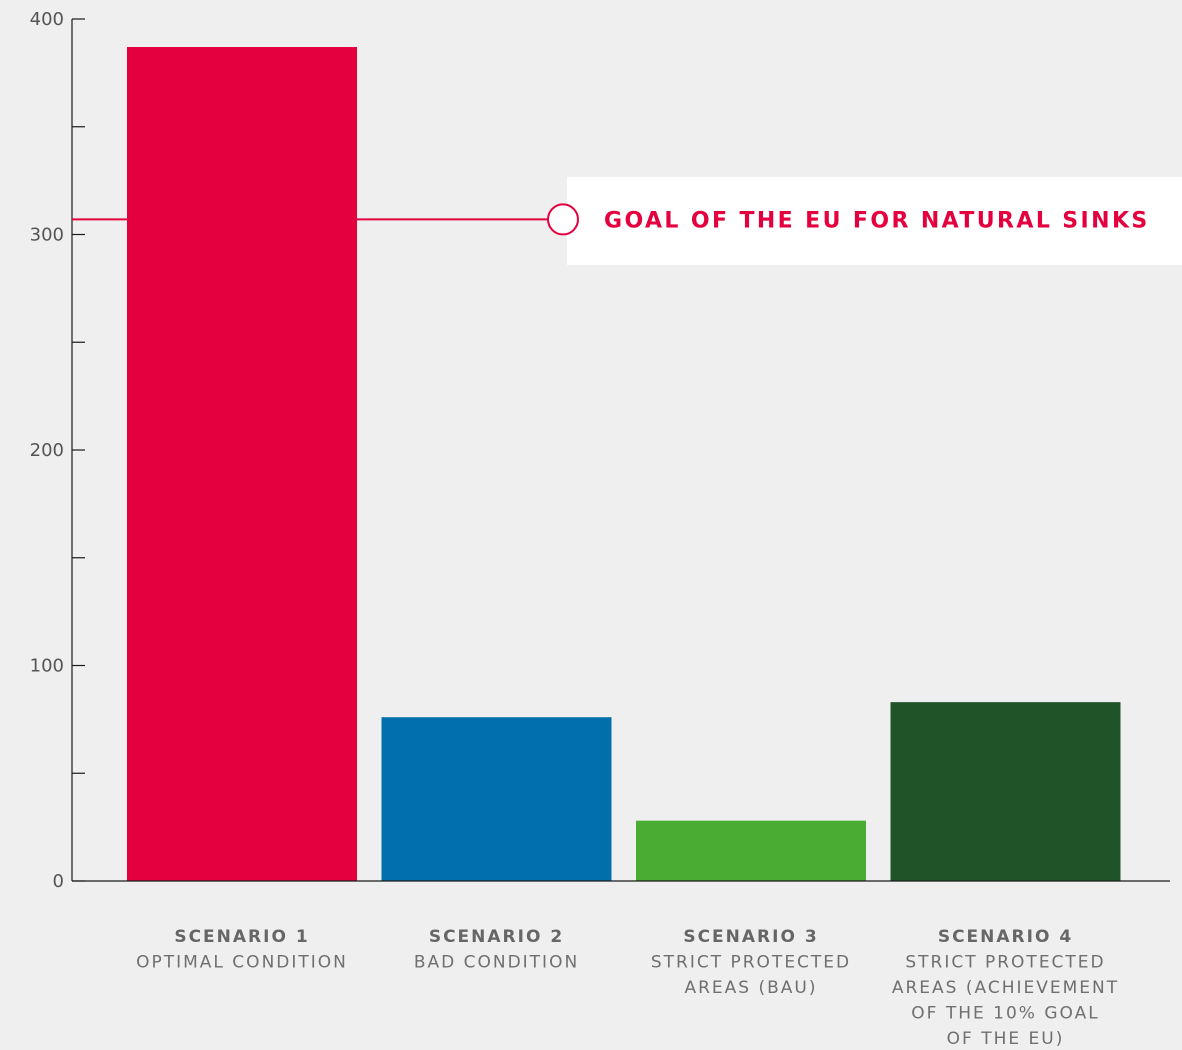 The image size is (1182, 1050). What do you see at coordinates (47, 19) in the screenshot?
I see `y-tick-label: 400` at bounding box center [47, 19].